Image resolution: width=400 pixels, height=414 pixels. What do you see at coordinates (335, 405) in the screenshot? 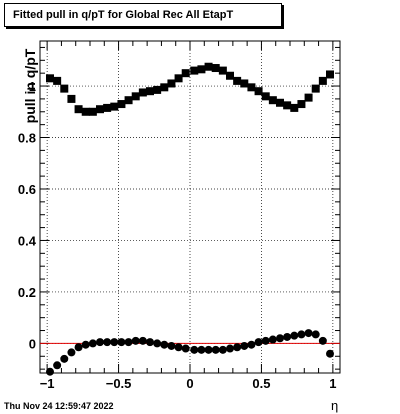
I see `x-axis-label: η` at bounding box center [335, 405].